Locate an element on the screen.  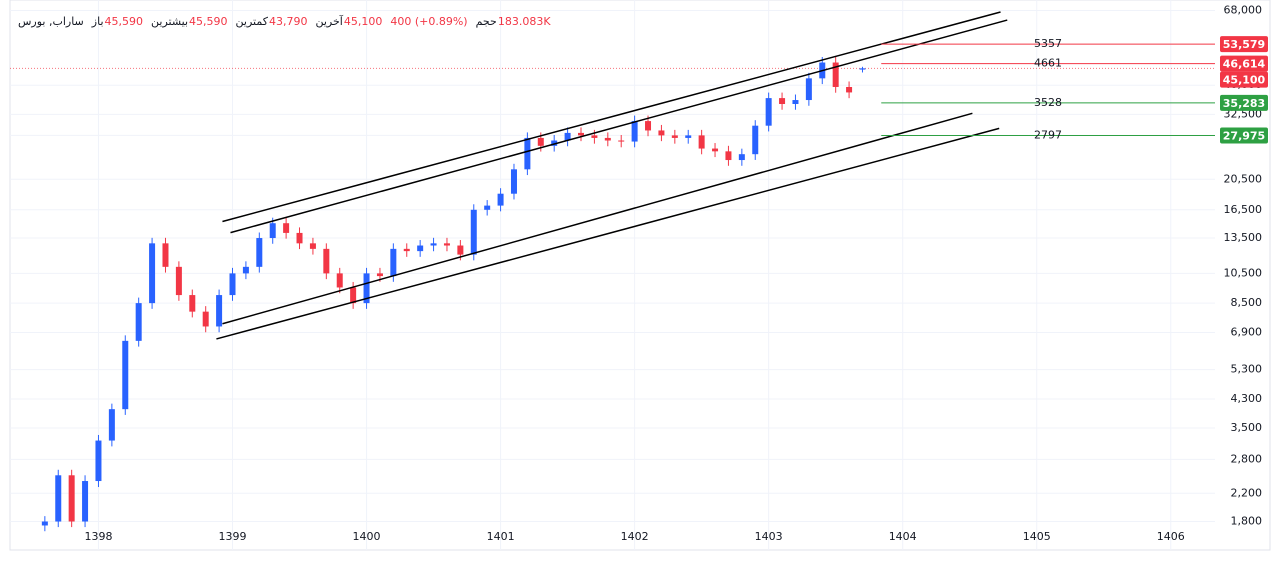
field-name: آخرین is located at coordinates (329, 21).